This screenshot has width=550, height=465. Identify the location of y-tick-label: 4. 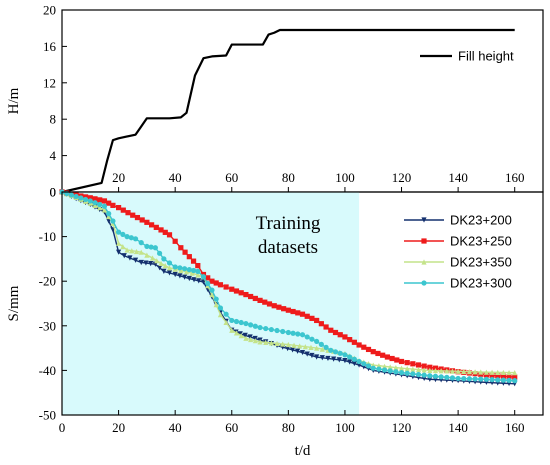
(53, 155).